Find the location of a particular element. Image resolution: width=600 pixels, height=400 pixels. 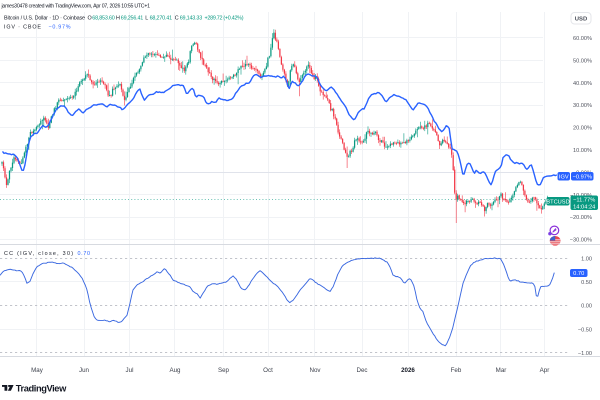

svg-text: Apr is located at coordinates (545, 370).